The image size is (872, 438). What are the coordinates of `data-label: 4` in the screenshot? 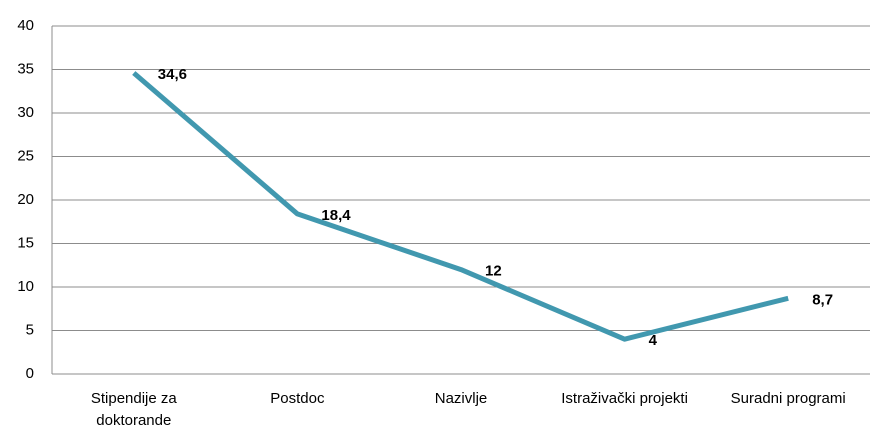 It's located at (653, 340).